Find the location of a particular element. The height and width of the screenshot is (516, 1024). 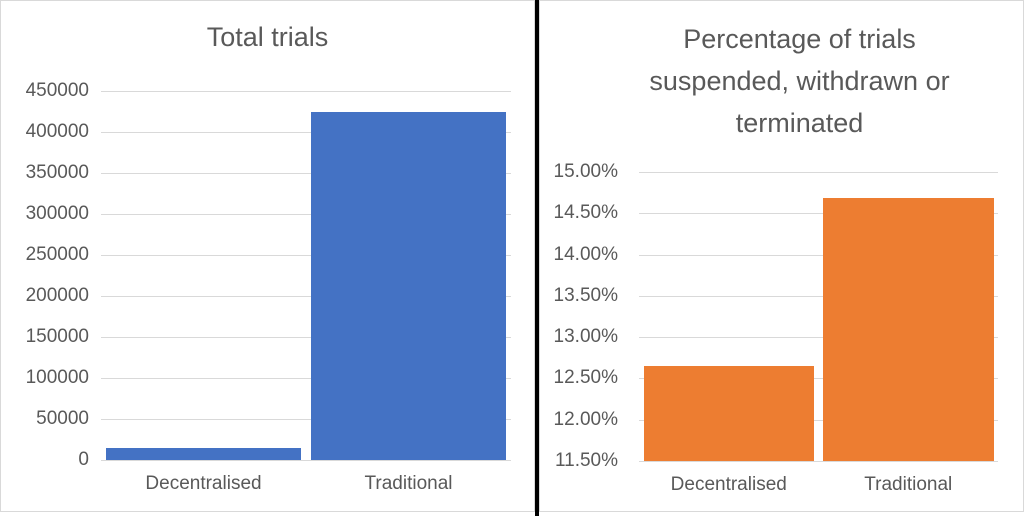

chart-title-total-trials: Total trials is located at coordinates (267, 37).